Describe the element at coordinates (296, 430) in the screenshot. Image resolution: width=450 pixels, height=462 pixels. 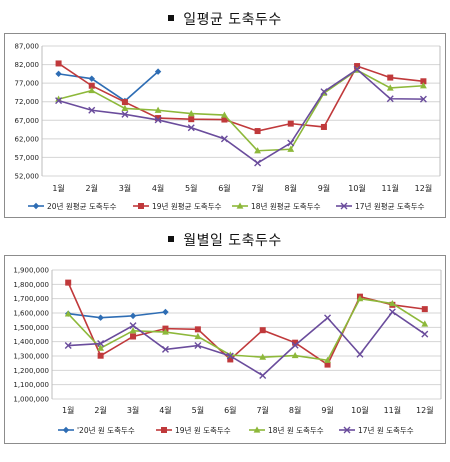
I see `legend-label: 18년 원 도축두수` at that location.